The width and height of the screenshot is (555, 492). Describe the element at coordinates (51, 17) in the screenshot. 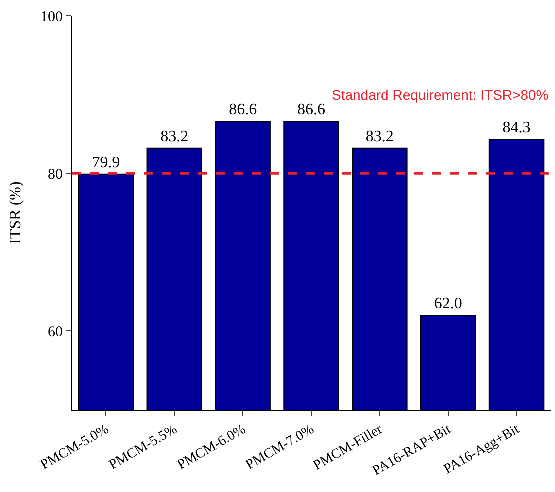

I see `y-tick-label: 100` at that location.